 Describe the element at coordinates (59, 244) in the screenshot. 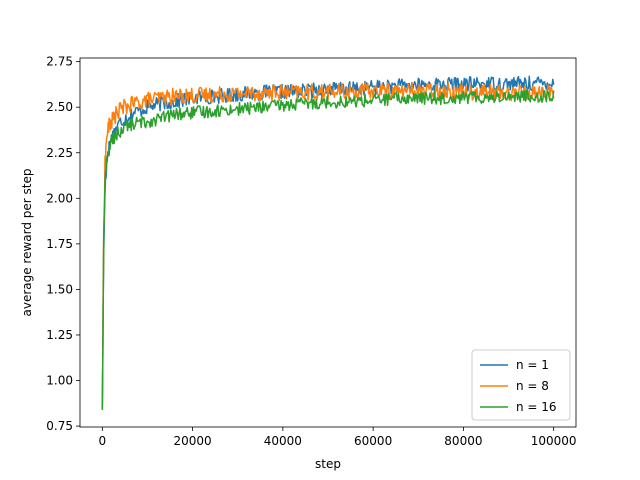

I see `y-tick-label: 1.75` at that location.